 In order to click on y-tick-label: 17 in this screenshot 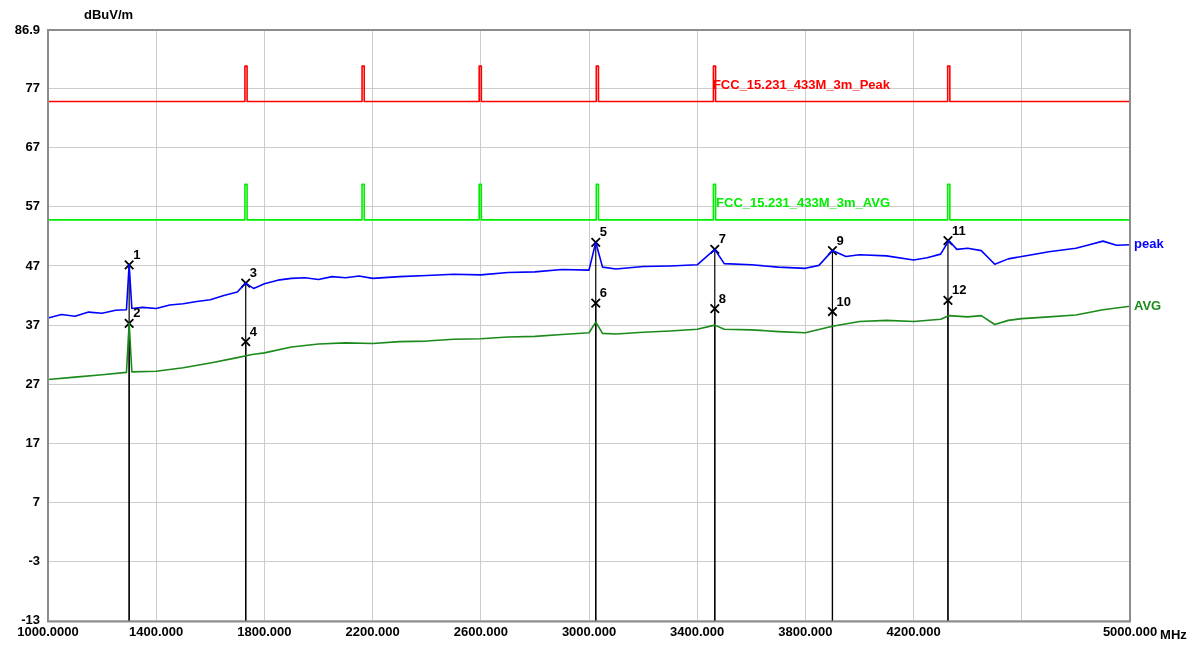, I will do `click(32, 442)`.